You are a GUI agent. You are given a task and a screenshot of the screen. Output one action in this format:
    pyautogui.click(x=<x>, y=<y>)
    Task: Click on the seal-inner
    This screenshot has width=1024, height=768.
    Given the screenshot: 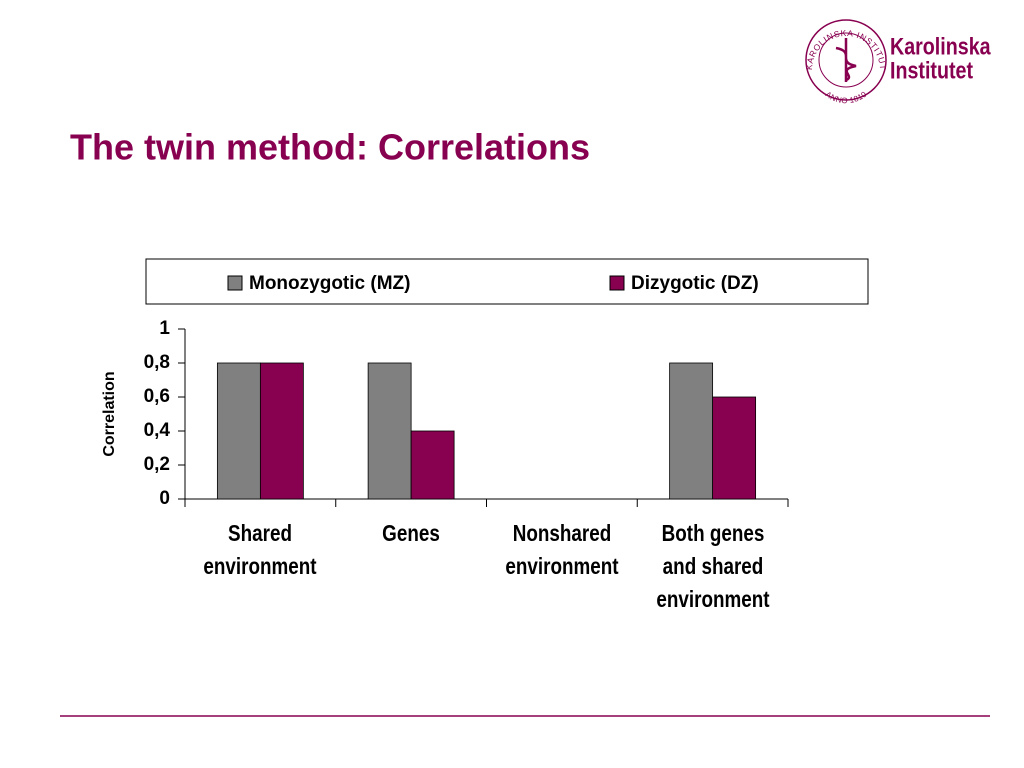 What is the action you would take?
    pyautogui.click(x=846, y=60)
    